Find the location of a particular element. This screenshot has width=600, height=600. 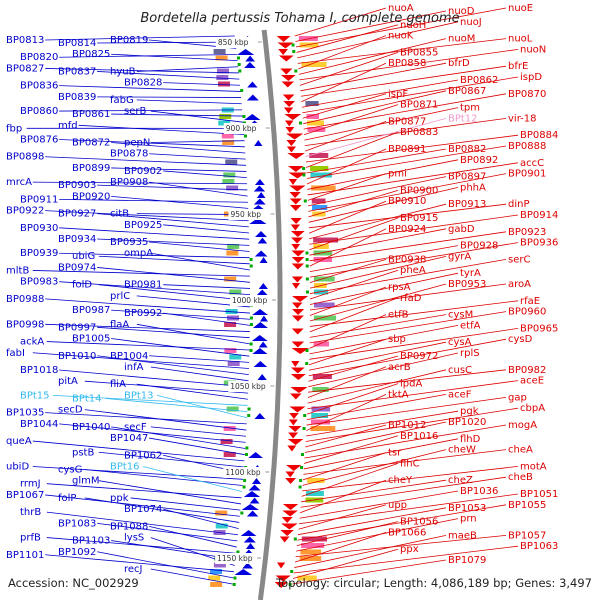

right-gene-label: mogA is located at coordinates (522, 425).